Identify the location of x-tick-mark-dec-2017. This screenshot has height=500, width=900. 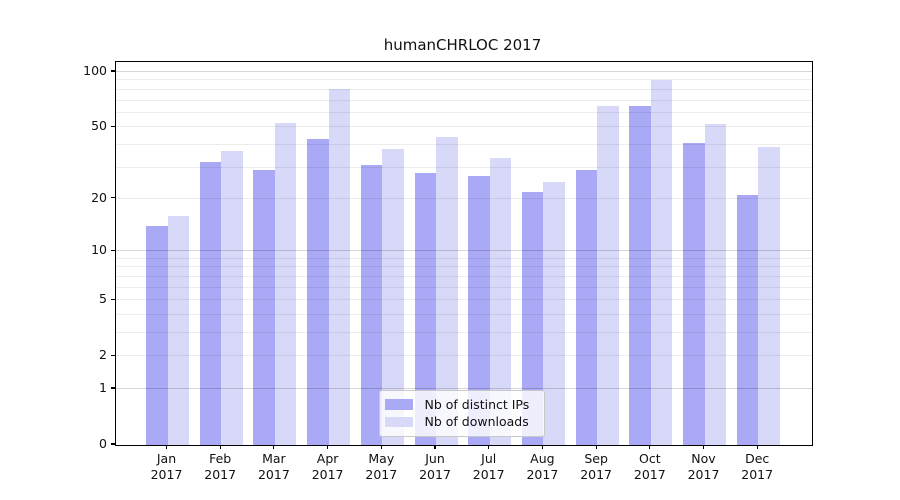
(757, 447).